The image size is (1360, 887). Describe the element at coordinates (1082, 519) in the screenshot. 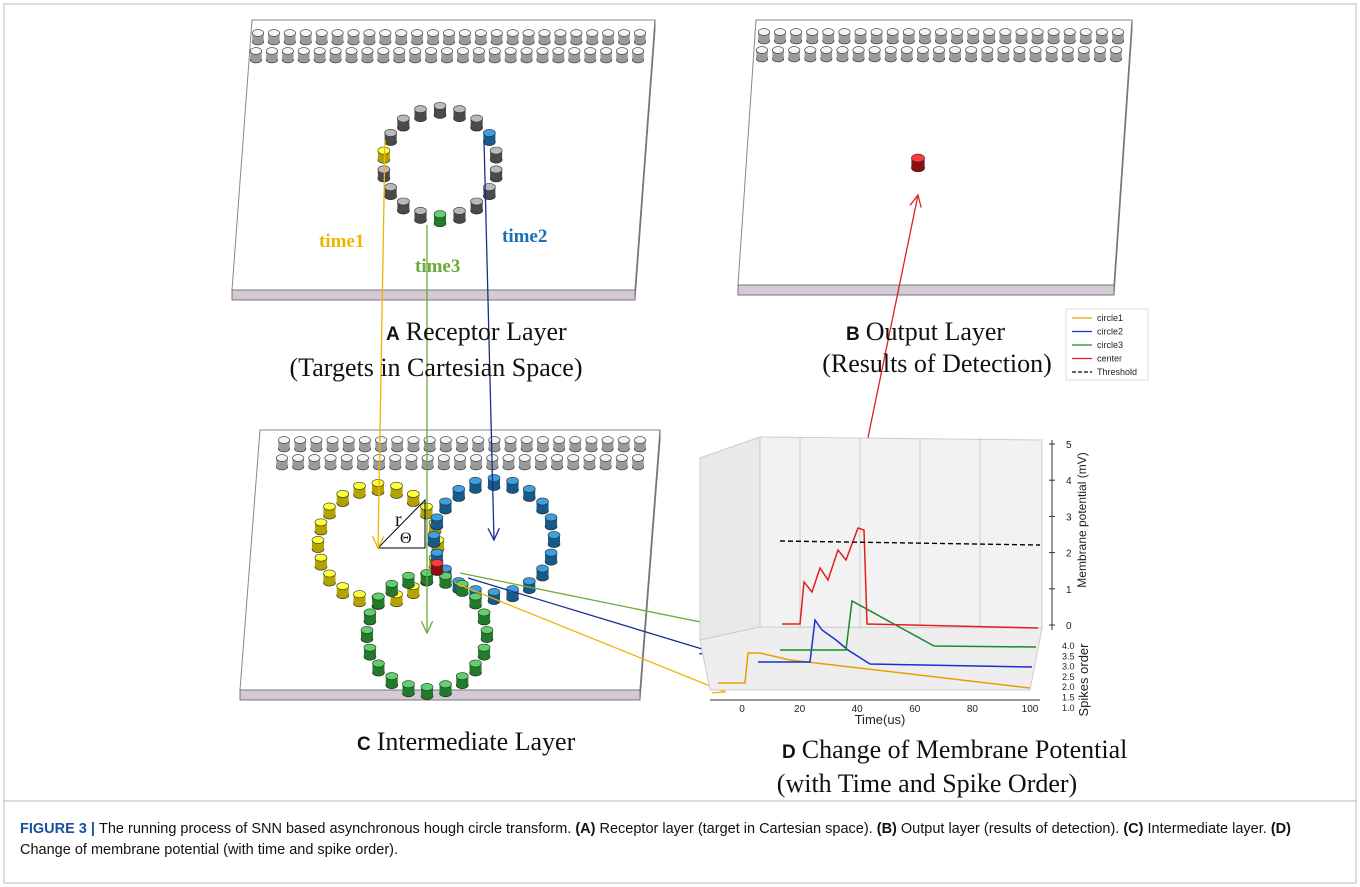

I see `axis-label: Membrane potential (mV)` at that location.